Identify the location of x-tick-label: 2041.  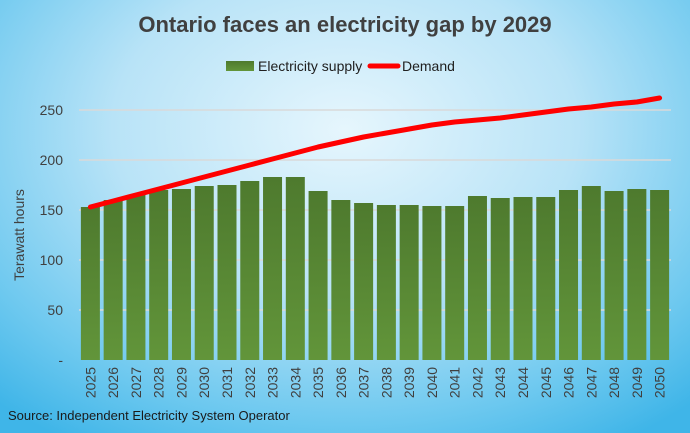
(455, 382).